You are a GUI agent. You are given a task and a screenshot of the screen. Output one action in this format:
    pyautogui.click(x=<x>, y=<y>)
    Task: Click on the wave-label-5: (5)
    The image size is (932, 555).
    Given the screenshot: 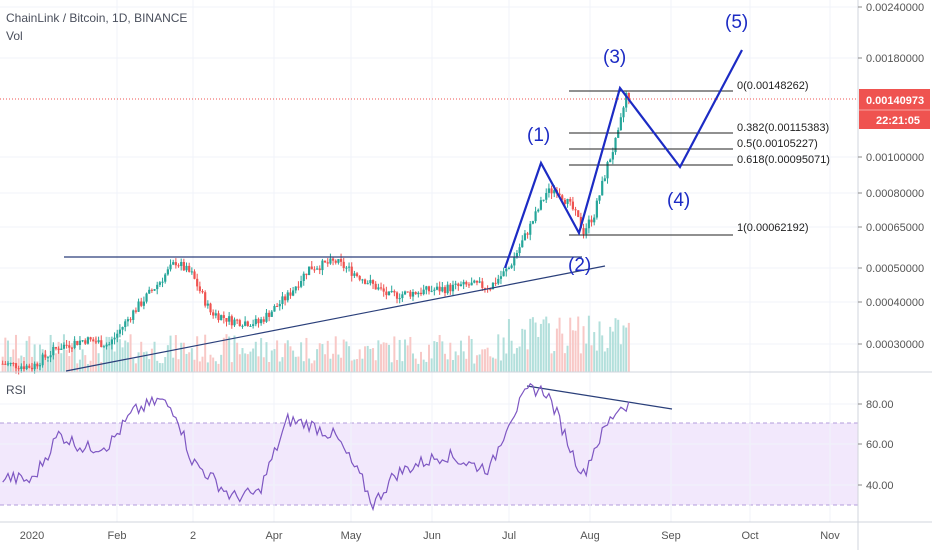 What is the action you would take?
    pyautogui.click(x=736, y=22)
    